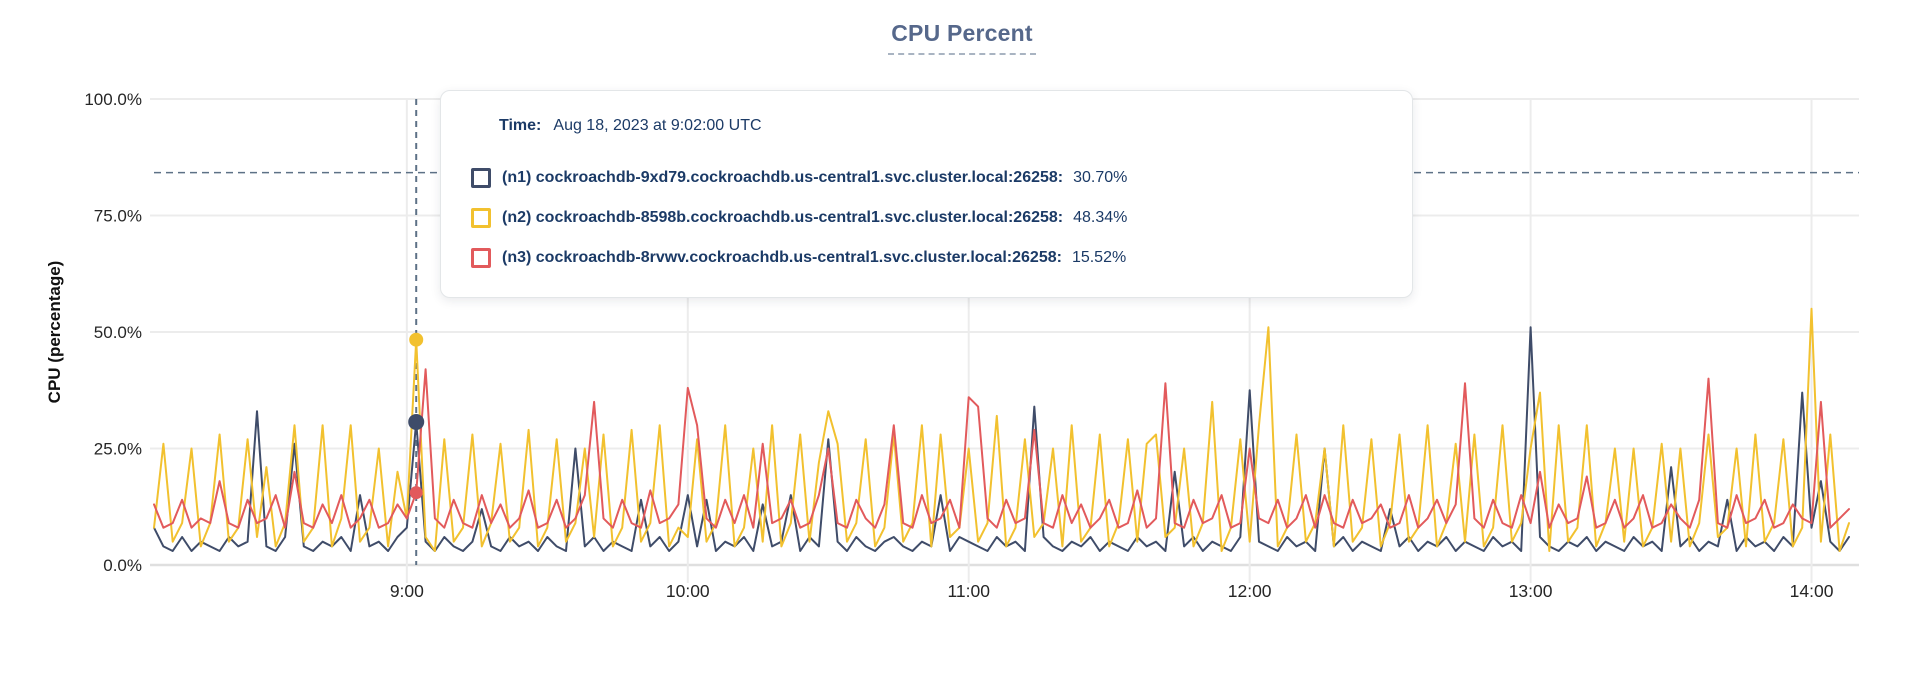 The height and width of the screenshot is (694, 1924). What do you see at coordinates (940, 126) in the screenshot?
I see `tooltip-time-row: Time: Aug 18, 2023 at 9:02:00 UTC` at bounding box center [940, 126].